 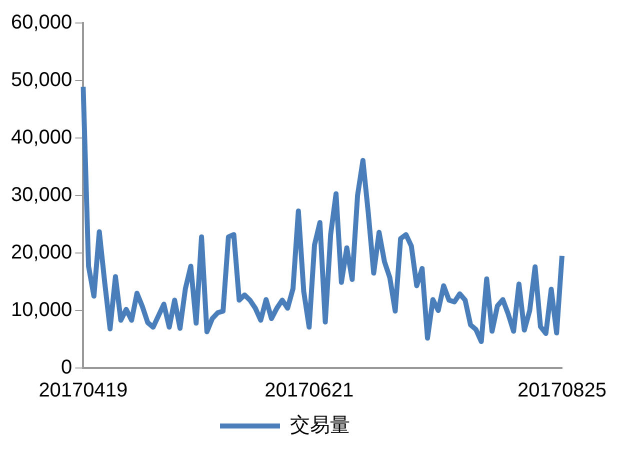 What do you see at coordinates (562, 391) in the screenshot?
I see `x-tick-label: 20170825` at bounding box center [562, 391].